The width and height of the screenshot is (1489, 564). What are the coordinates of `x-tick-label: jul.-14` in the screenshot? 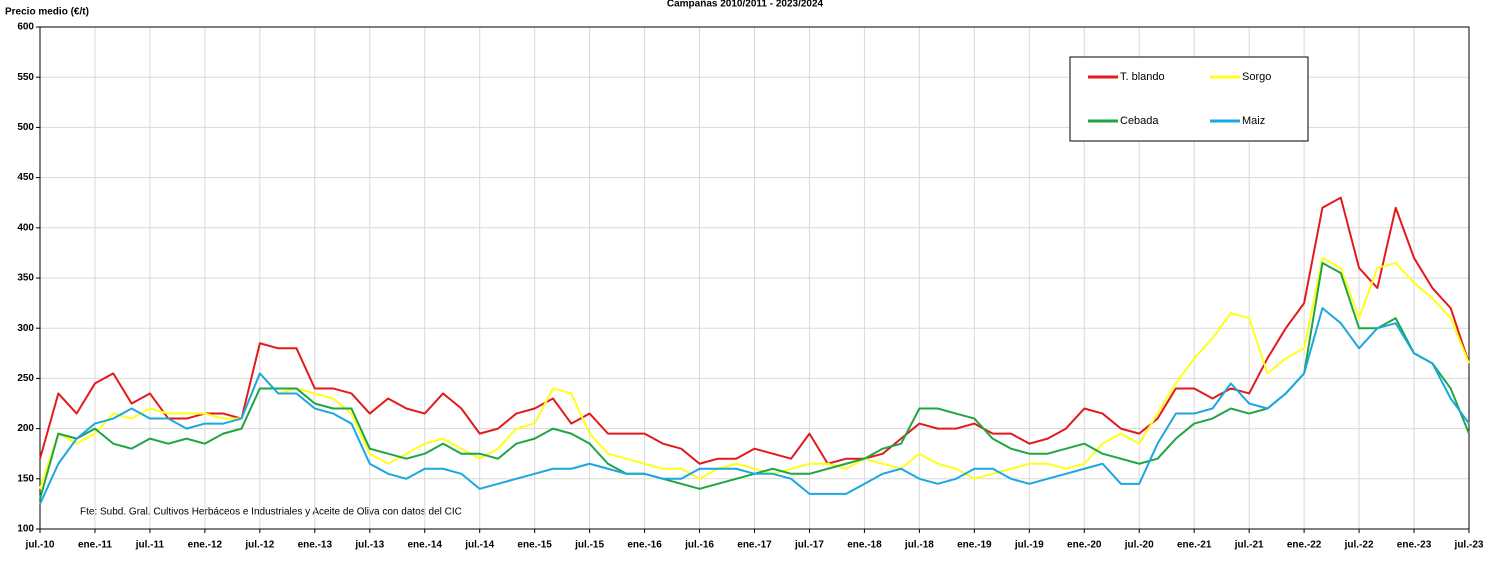 It's located at (479, 545).